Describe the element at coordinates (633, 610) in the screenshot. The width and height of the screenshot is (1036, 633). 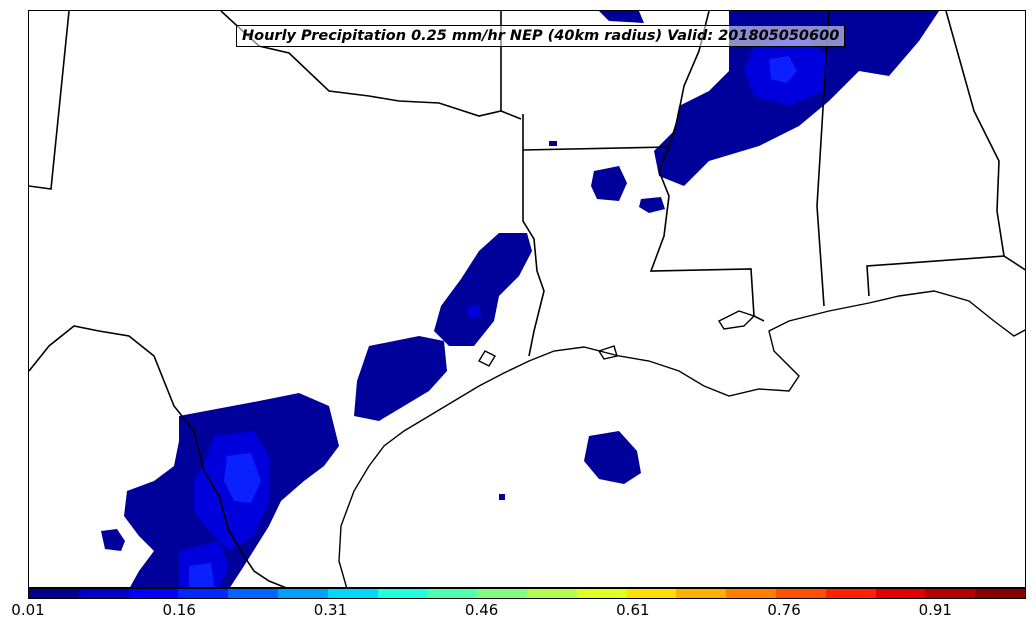
I see `colorbar-tick-label: 0.61` at that location.